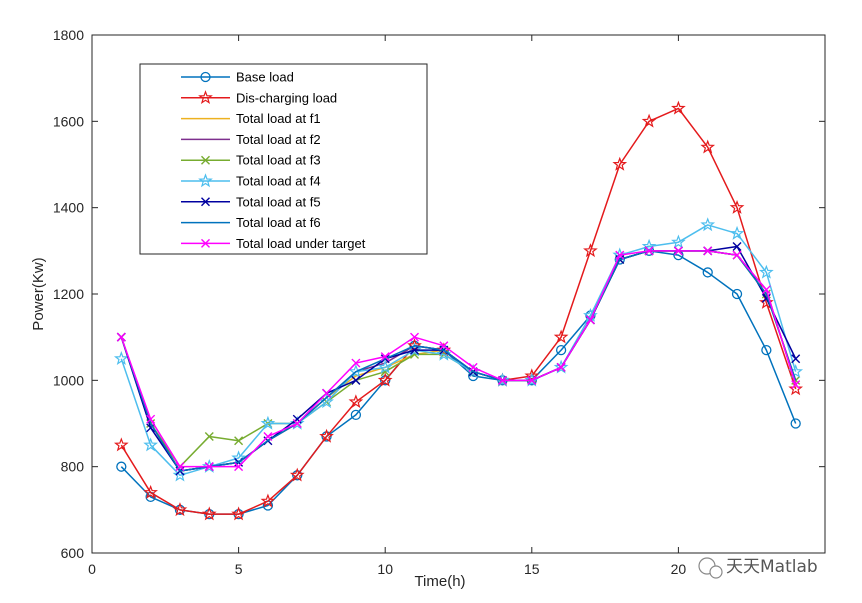 The height and width of the screenshot is (603, 862). Describe the element at coordinates (38, 293) in the screenshot. I see `y-axis-label: Power(Kw)` at that location.